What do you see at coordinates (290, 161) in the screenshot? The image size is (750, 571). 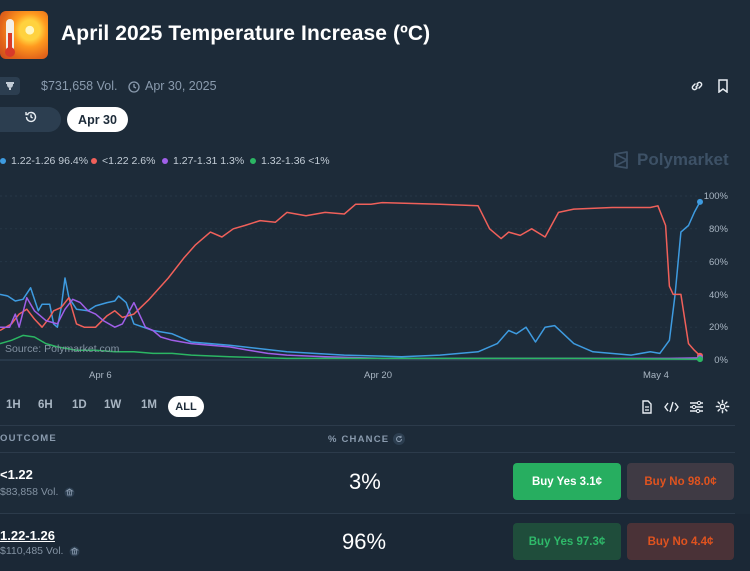 I see `legend-item: 1.32-1.36 <1%` at bounding box center [290, 161].